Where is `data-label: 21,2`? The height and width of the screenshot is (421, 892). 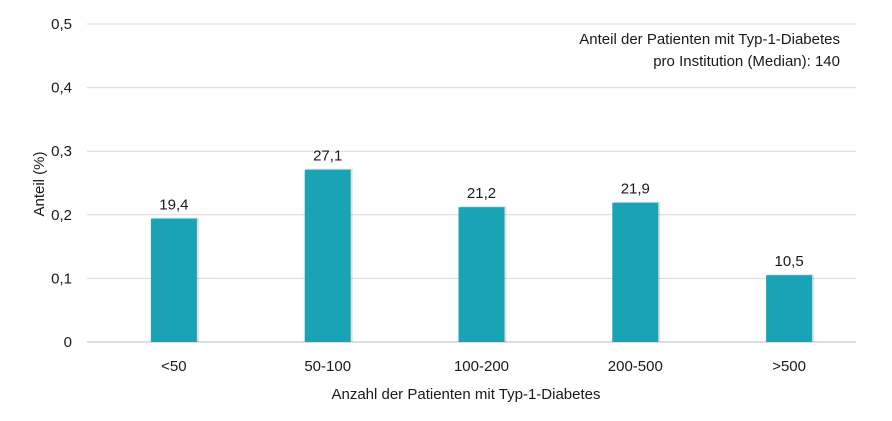
data-label: 21,2 is located at coordinates (481, 193).